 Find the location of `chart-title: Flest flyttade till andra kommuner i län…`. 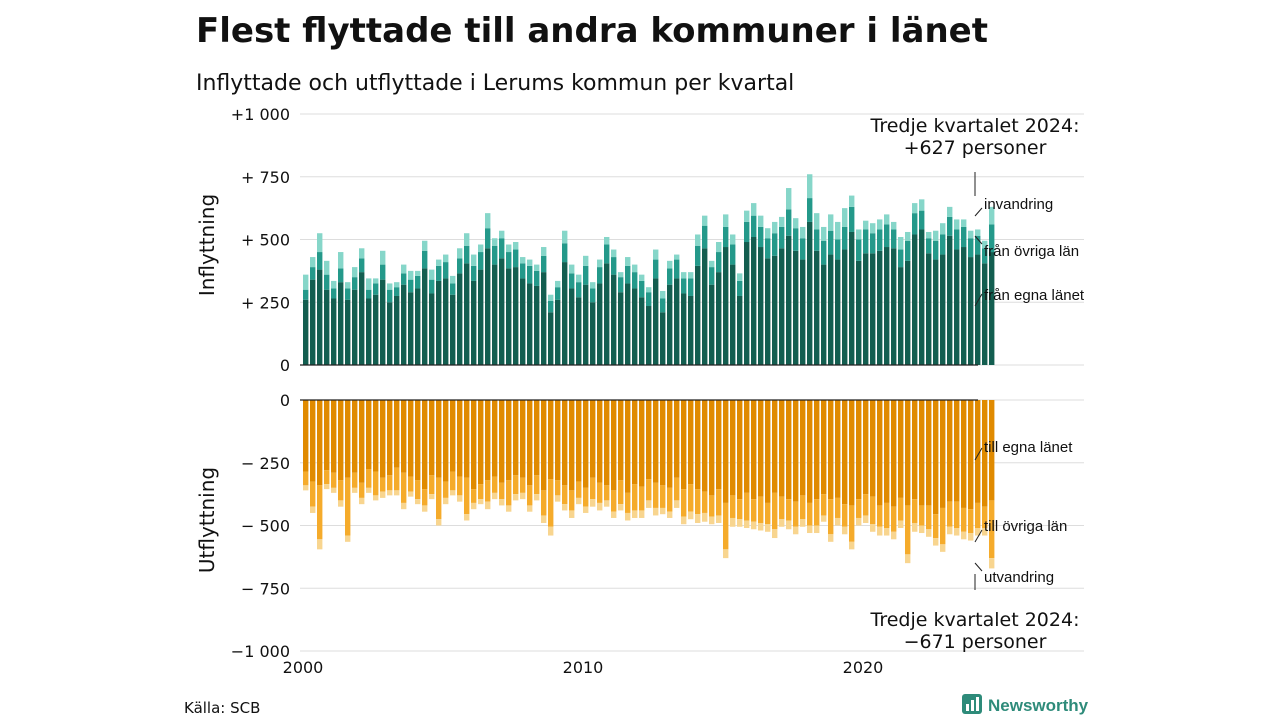

chart-title: Flest flyttade till andra kommuner i län… is located at coordinates (592, 31).